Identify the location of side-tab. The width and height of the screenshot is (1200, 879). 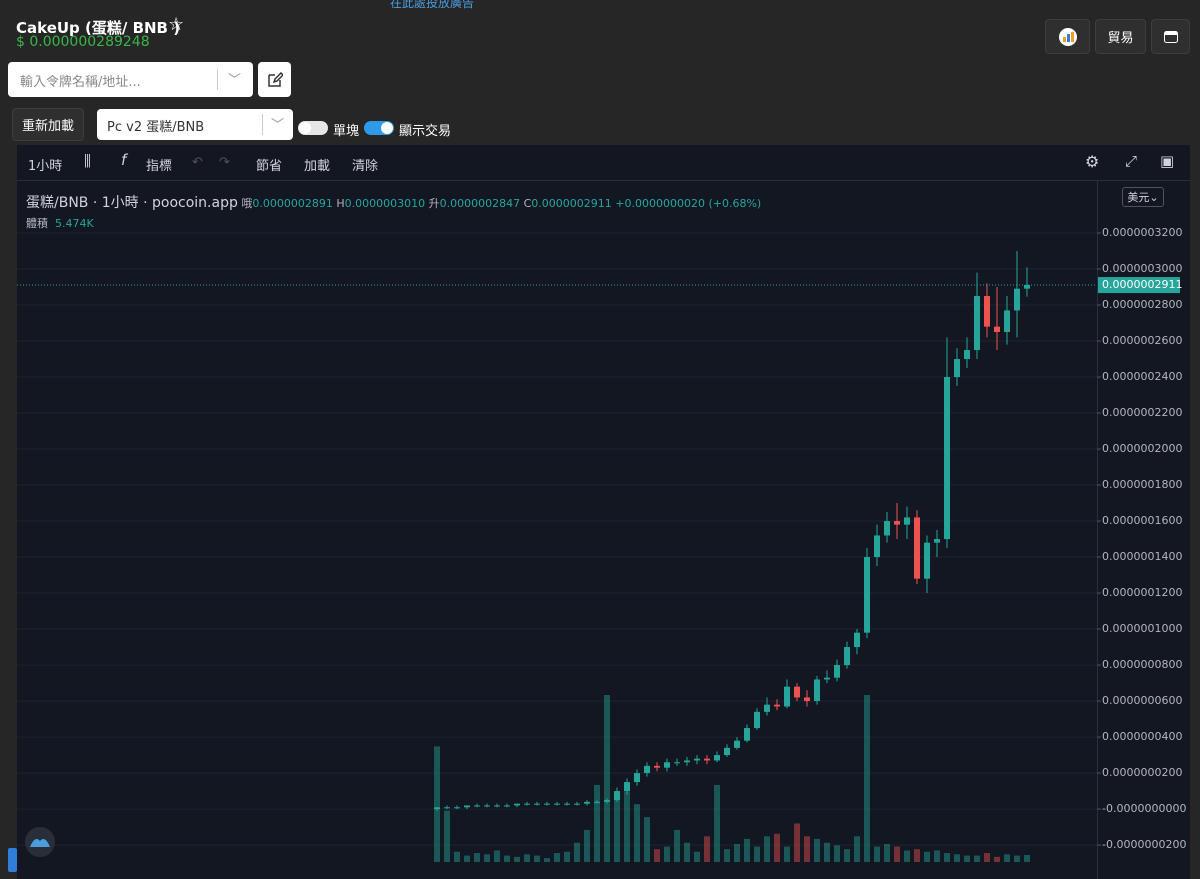
(12, 860).